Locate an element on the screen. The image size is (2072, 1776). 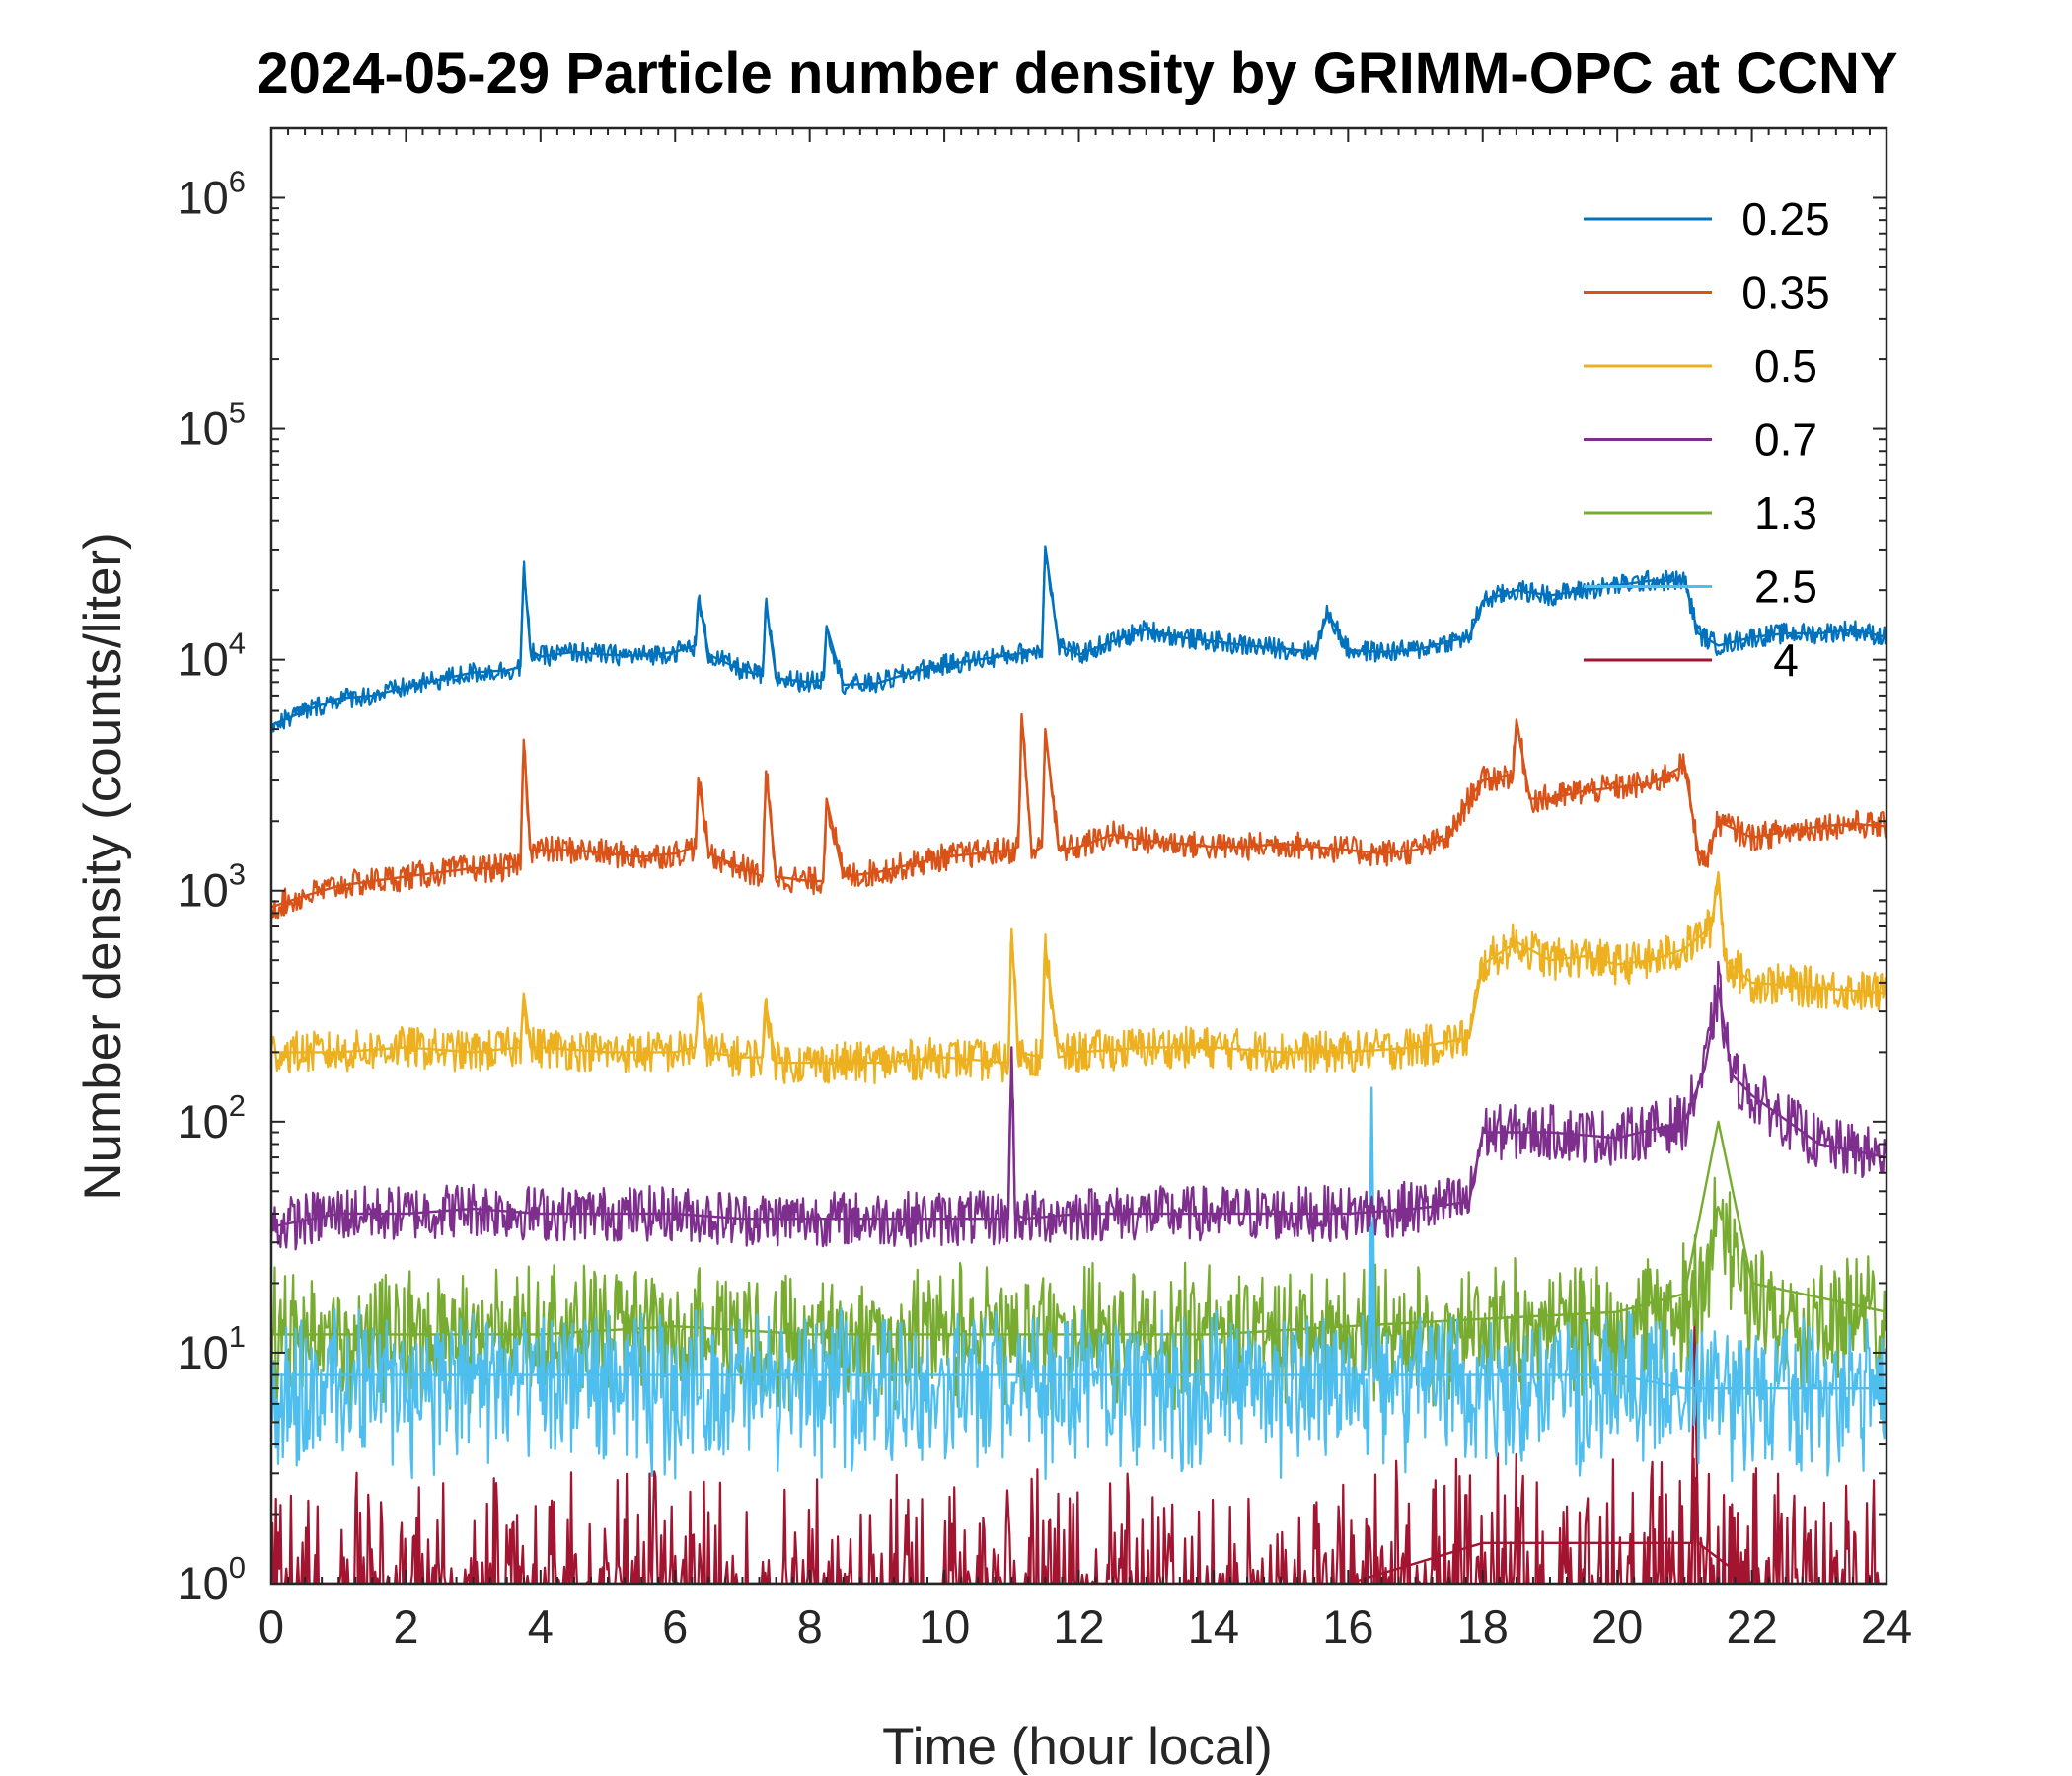
x-tick-label: 16 is located at coordinates (1348, 1626).